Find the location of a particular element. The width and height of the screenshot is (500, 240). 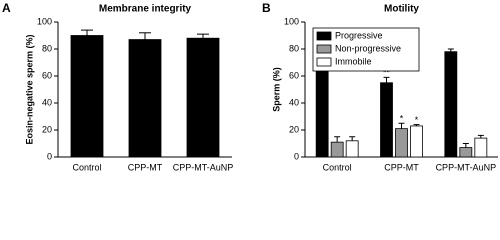

y-axis-label: Sperm (%) is located at coordinates (276, 89).